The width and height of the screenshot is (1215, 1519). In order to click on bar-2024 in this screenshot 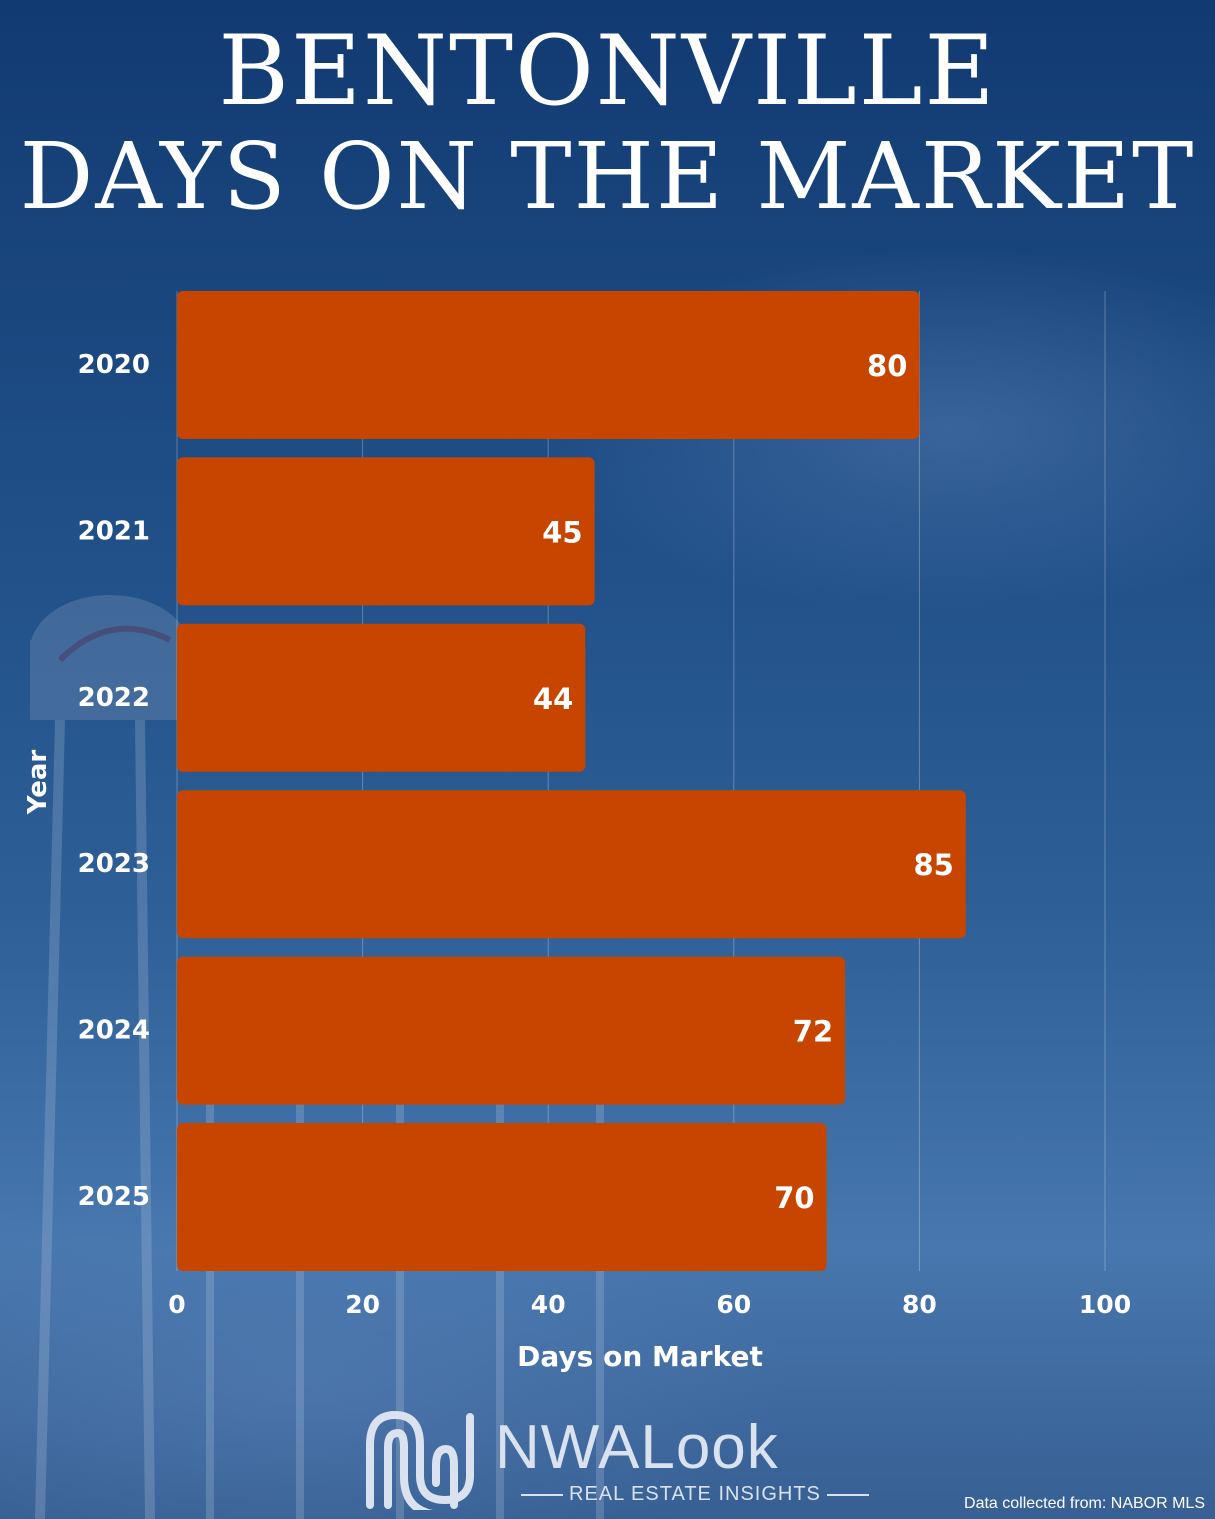, I will do `click(511, 1030)`.